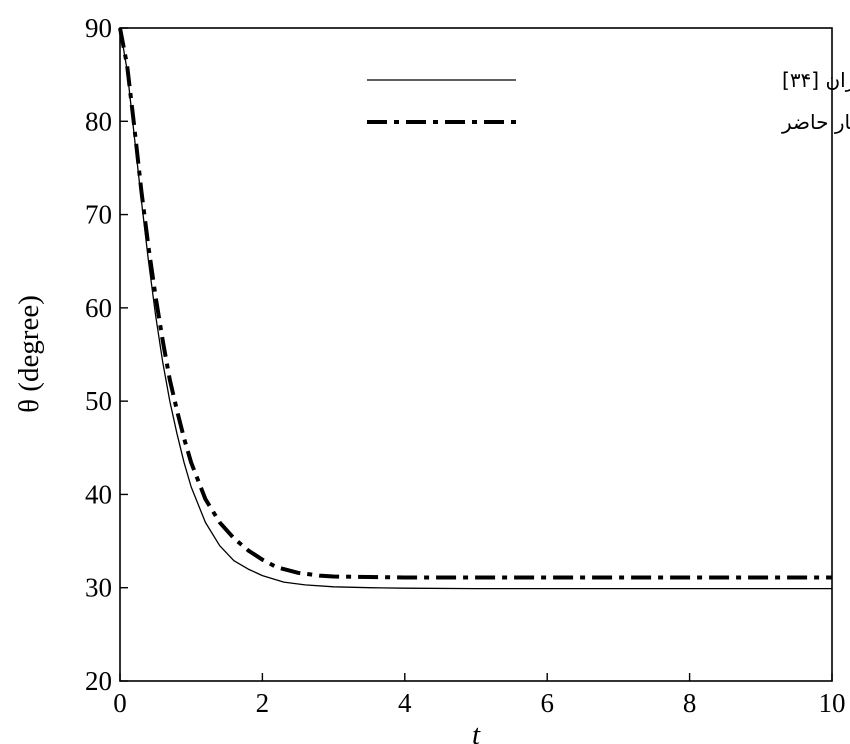 The image size is (850, 744). Describe the element at coordinates (832, 703) in the screenshot. I see `x-tick-label: 10` at that location.